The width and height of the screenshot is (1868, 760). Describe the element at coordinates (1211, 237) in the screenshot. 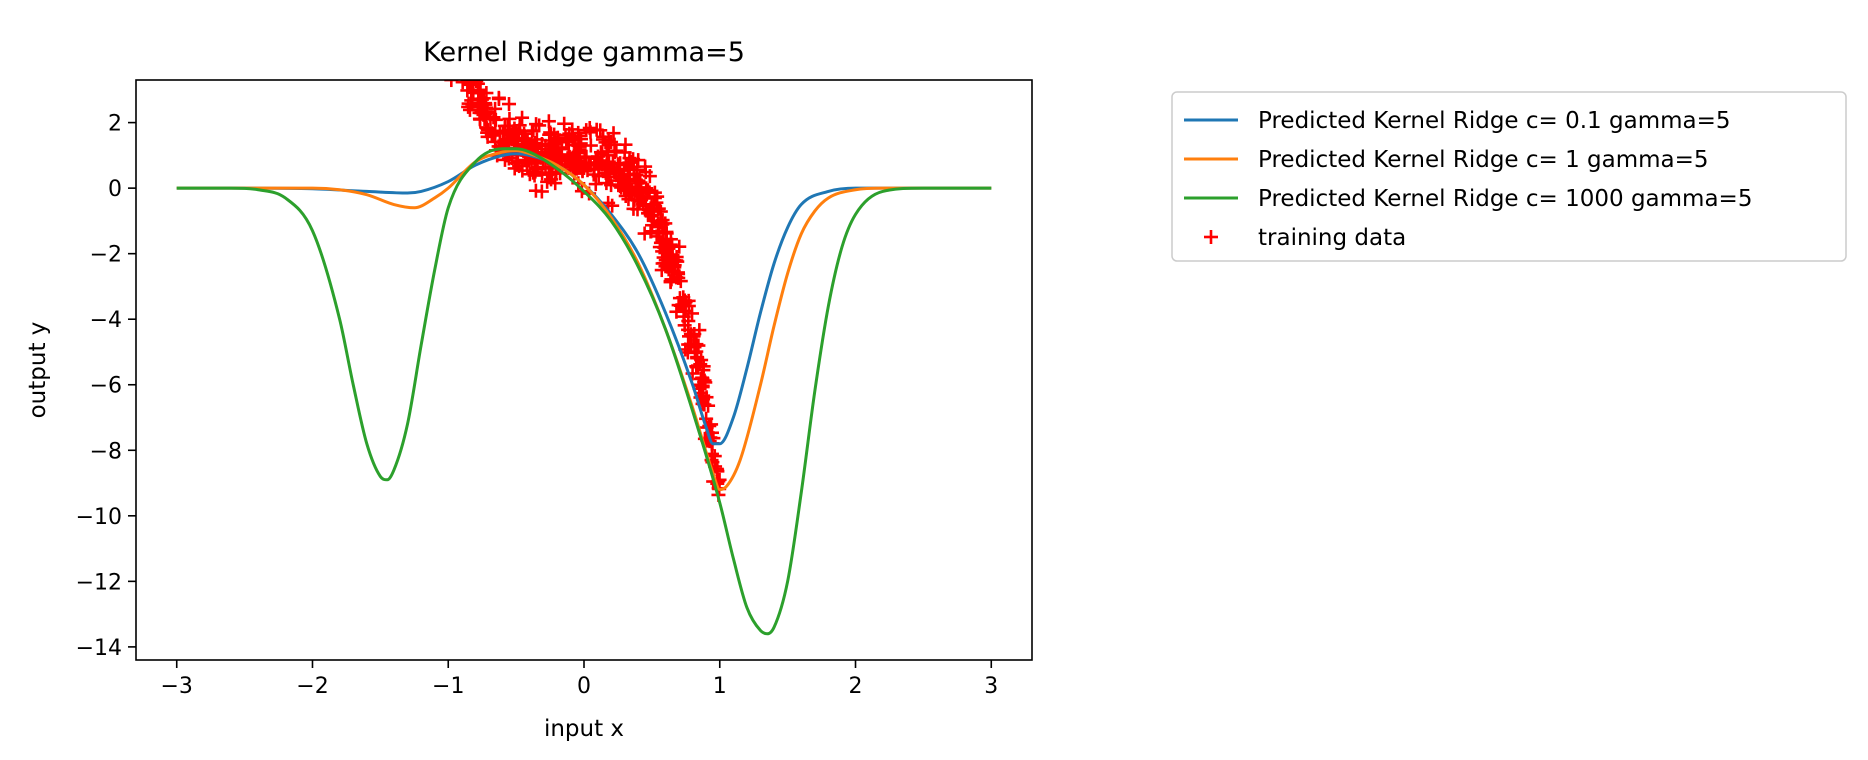

I see `legend-swatch` at that location.